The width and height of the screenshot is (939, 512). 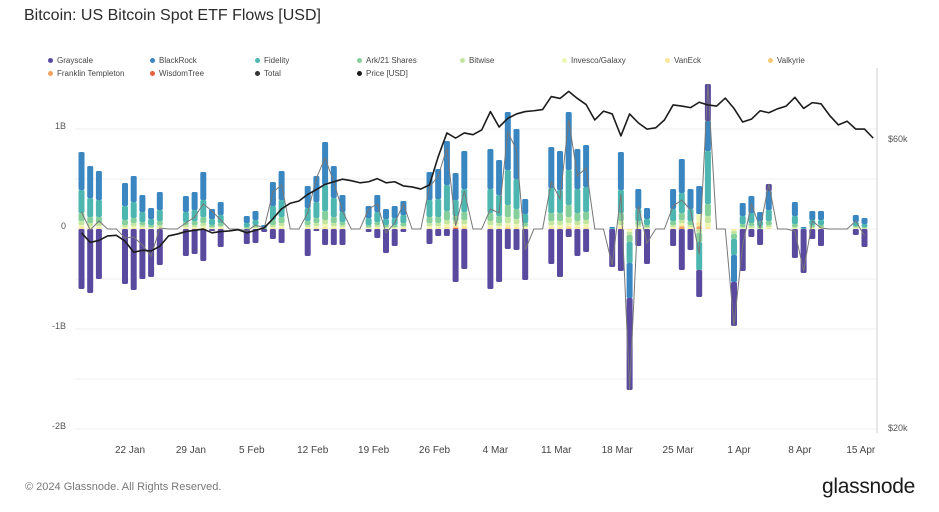 I want to click on legend-item: Franklin Templeton, so click(x=86, y=73).